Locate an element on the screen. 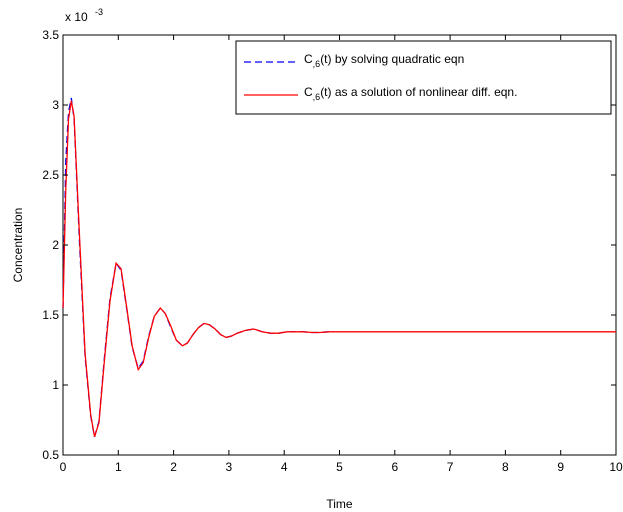 The image size is (623, 512). x-tick-label: 4 is located at coordinates (284, 467).